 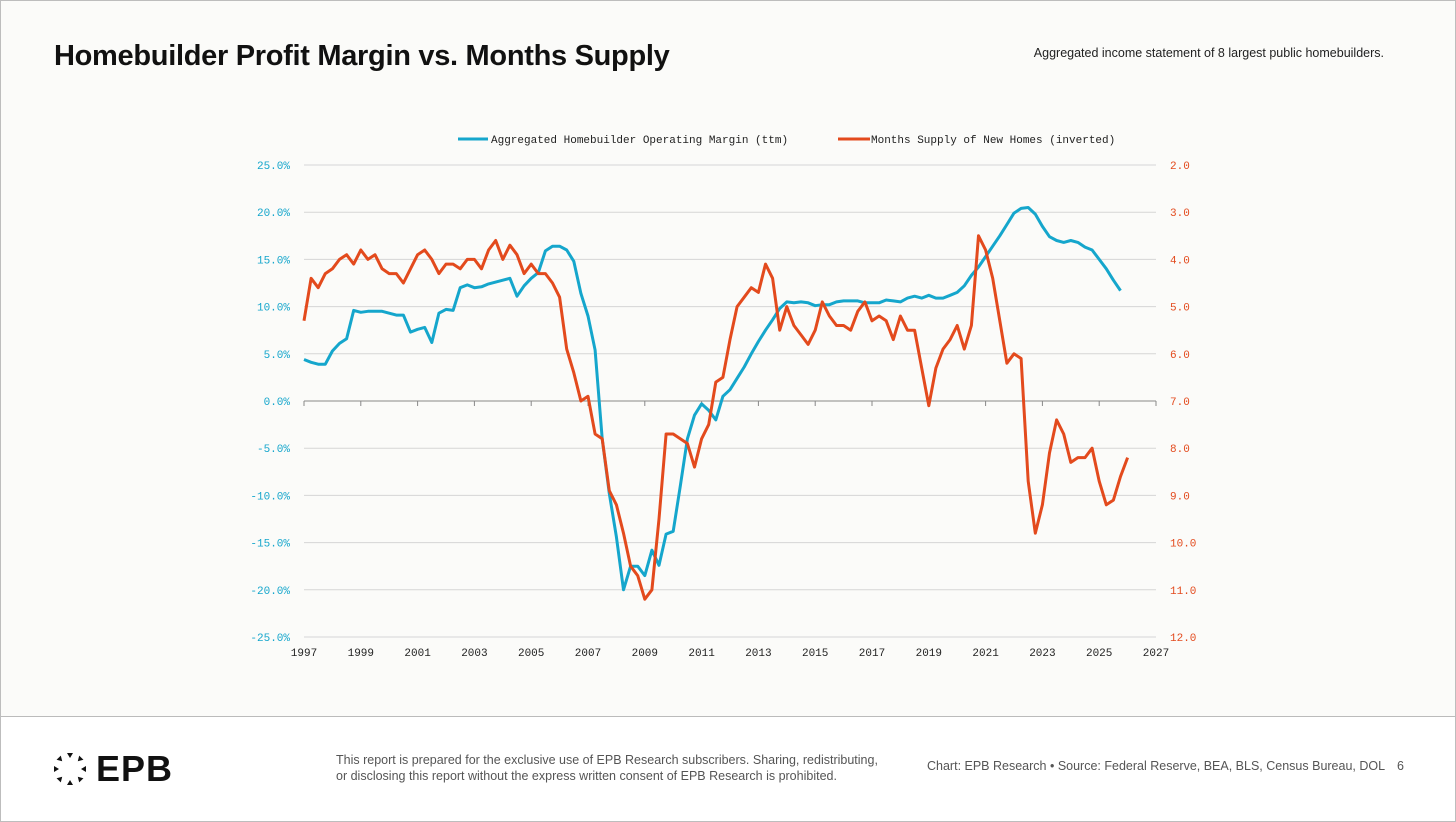 What do you see at coordinates (273, 309) in the screenshot?
I see `y-left-tick-label: 10.0%` at bounding box center [273, 309].